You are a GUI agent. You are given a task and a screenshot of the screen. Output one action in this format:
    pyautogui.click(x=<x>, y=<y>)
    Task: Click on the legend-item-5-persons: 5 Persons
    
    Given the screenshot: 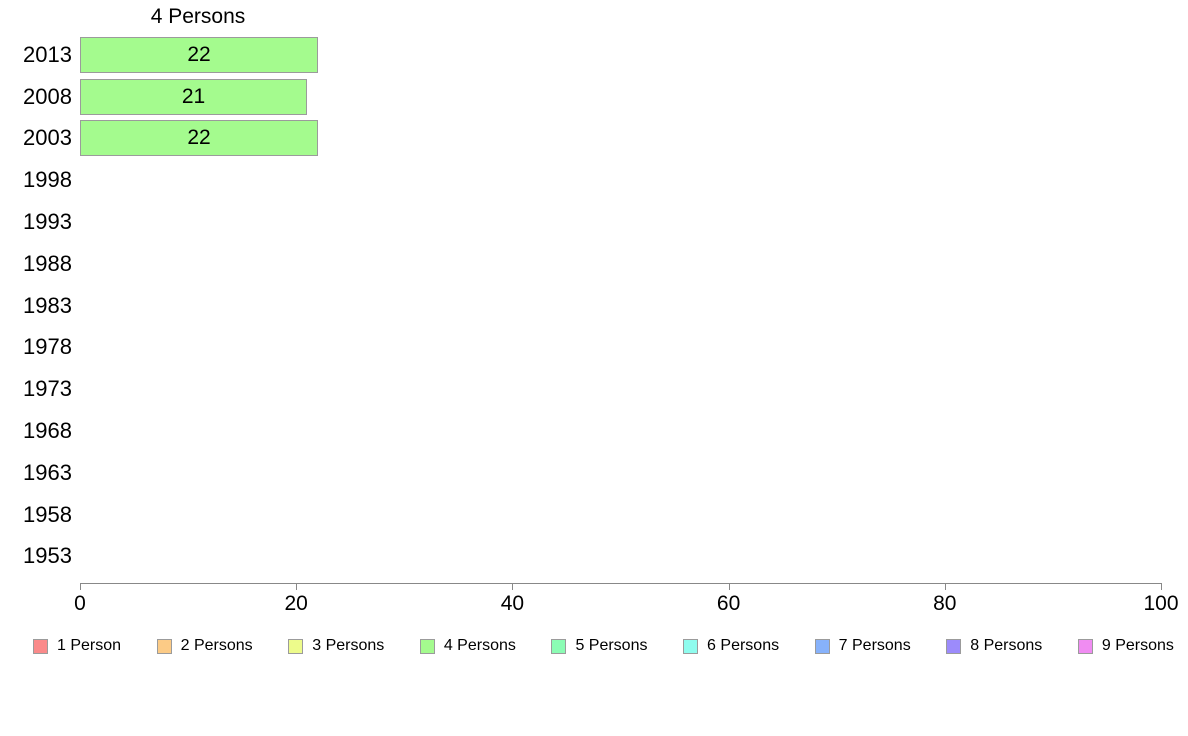 What is the action you would take?
    pyautogui.click(x=599, y=646)
    